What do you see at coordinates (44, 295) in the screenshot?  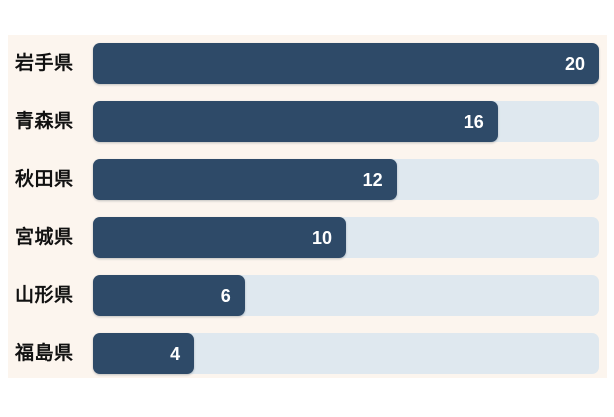 I see `category-label: 山形県` at bounding box center [44, 295].